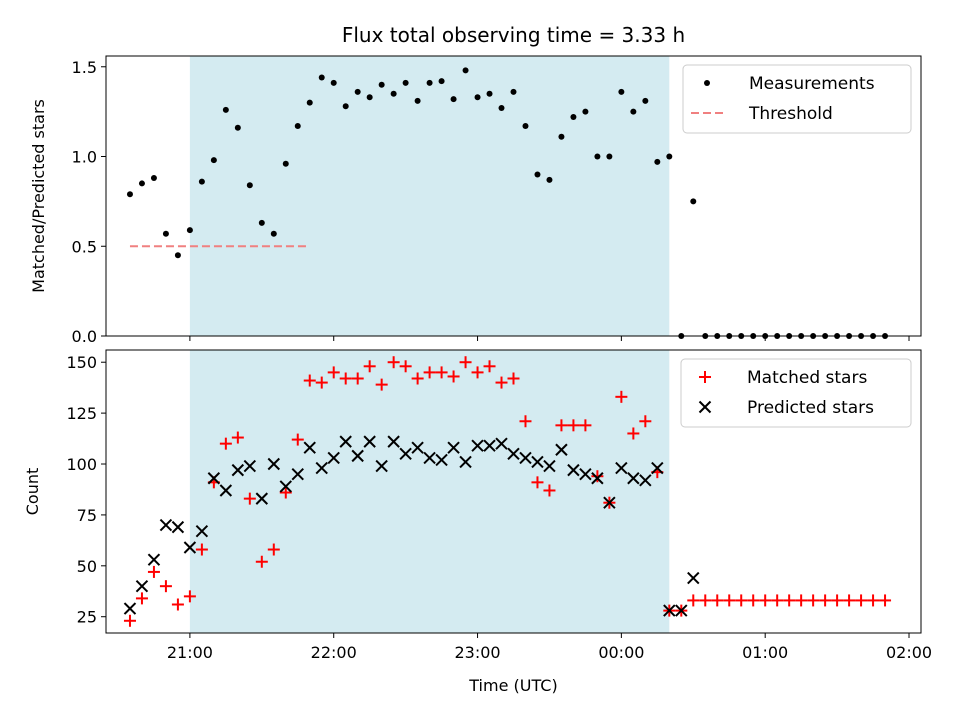 The height and width of the screenshot is (720, 960). What do you see at coordinates (87, 566) in the screenshot?
I see `y-tick-label: 50` at bounding box center [87, 566].